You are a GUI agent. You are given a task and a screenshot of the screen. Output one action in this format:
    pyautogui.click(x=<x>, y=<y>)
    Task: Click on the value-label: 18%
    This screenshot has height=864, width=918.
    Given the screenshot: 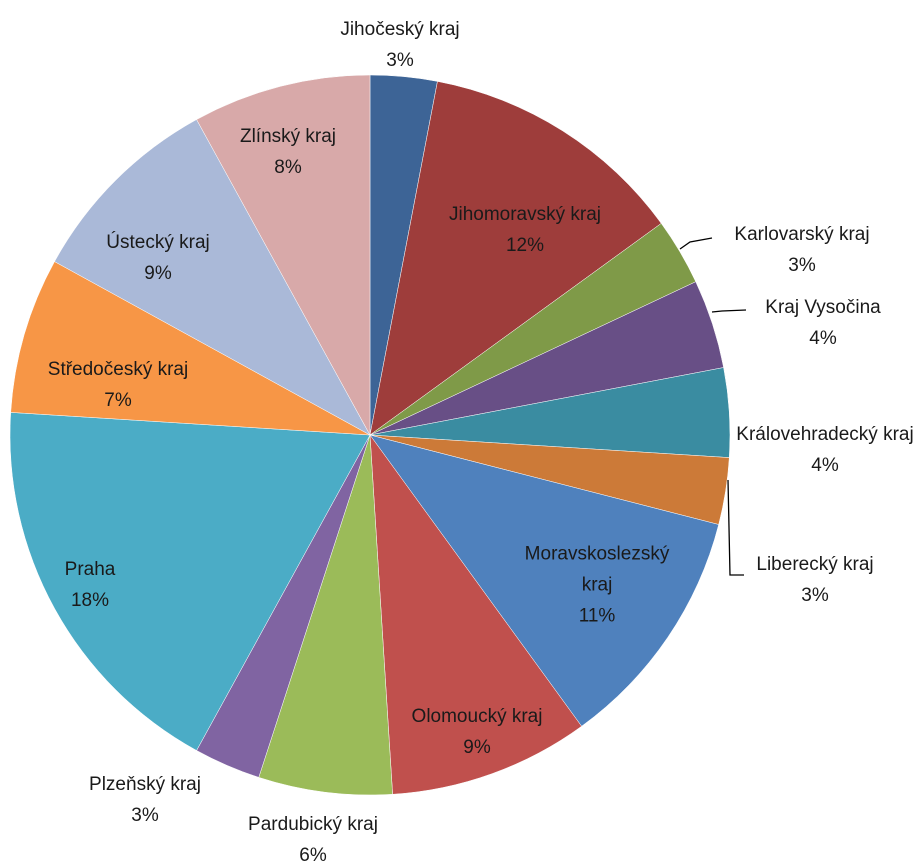 What is the action you would take?
    pyautogui.click(x=90, y=600)
    